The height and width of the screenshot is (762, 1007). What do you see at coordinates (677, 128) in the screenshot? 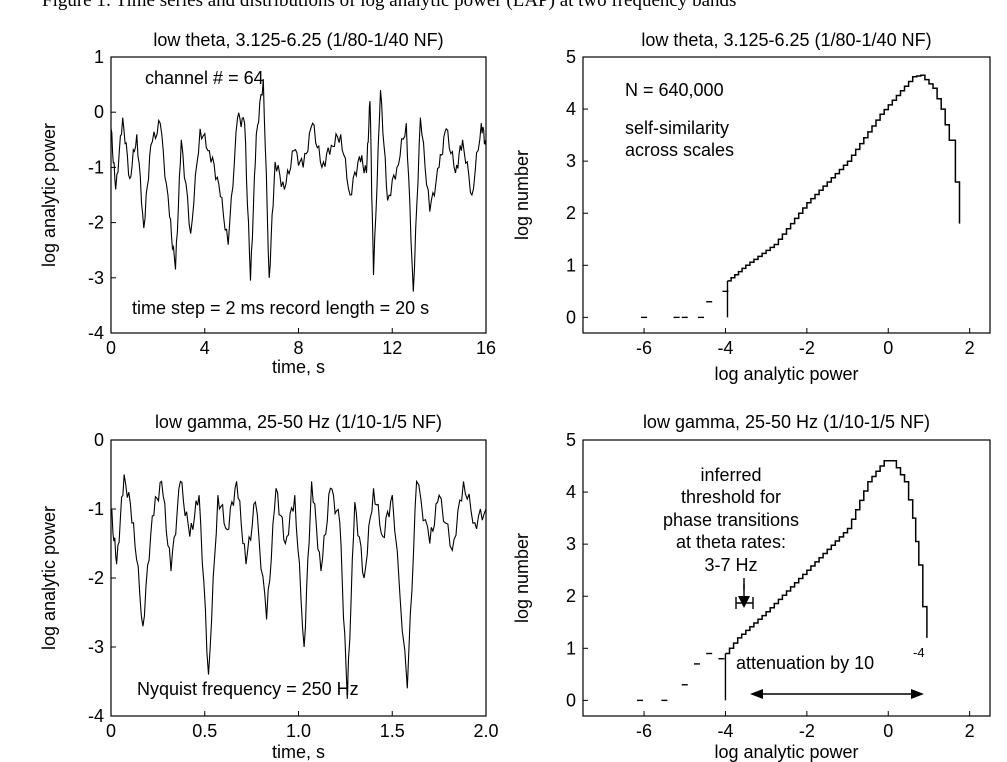
I see `tr-annotation: self-similarity` at bounding box center [677, 128].